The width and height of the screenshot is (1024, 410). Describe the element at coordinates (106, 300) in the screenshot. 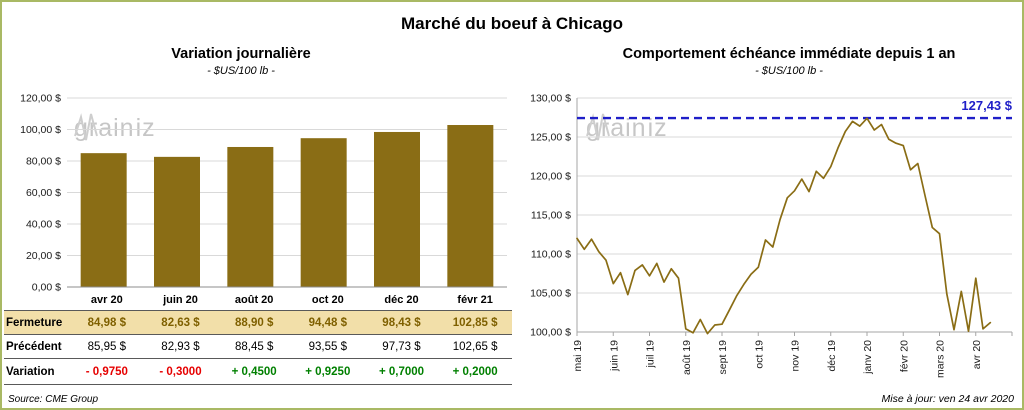

I see `month-label: avr 20` at that location.